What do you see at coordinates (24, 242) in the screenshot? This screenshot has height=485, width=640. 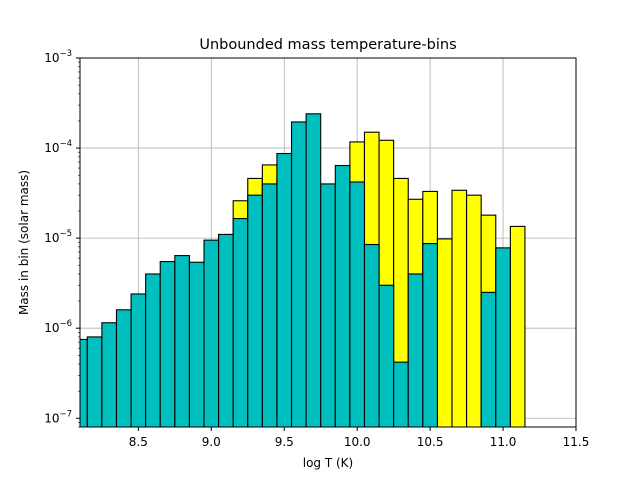 I see `y-axis-label: Mass in bin (solar mass)` at bounding box center [24, 242].